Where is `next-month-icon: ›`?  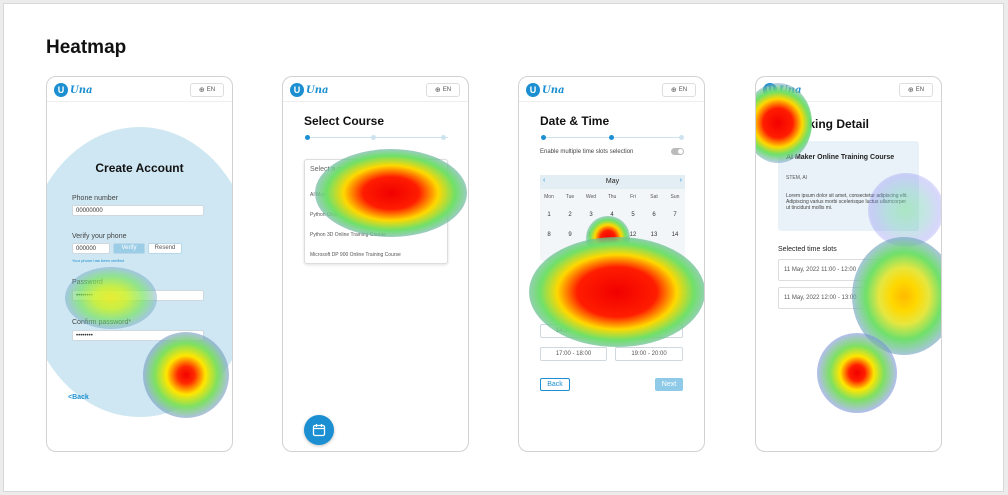 next-month-icon: › is located at coordinates (680, 180).